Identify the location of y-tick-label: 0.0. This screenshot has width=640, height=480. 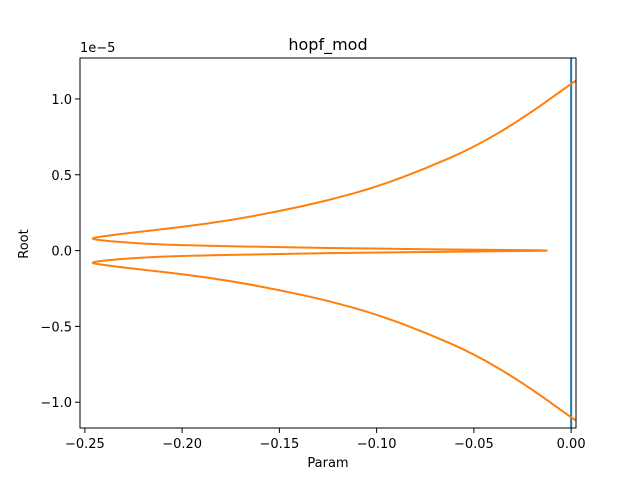
(61, 252).